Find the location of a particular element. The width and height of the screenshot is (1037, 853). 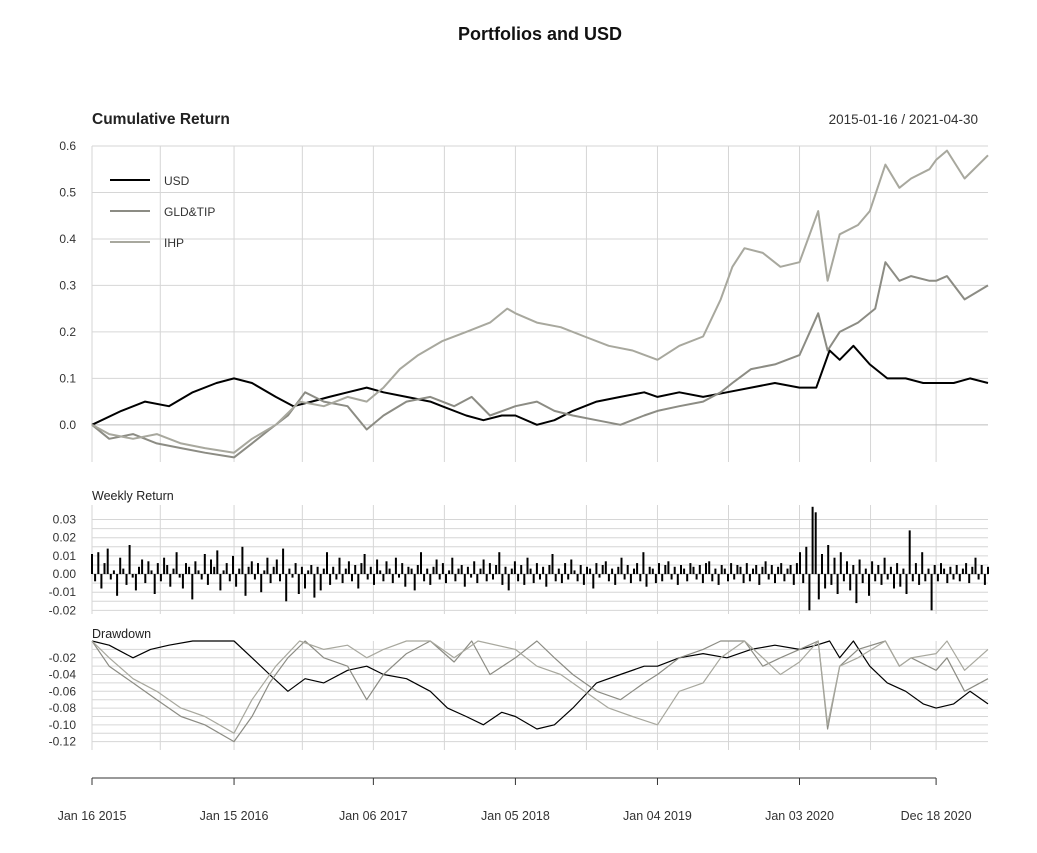

drawdown-line-gld-tip is located at coordinates (540, 691).